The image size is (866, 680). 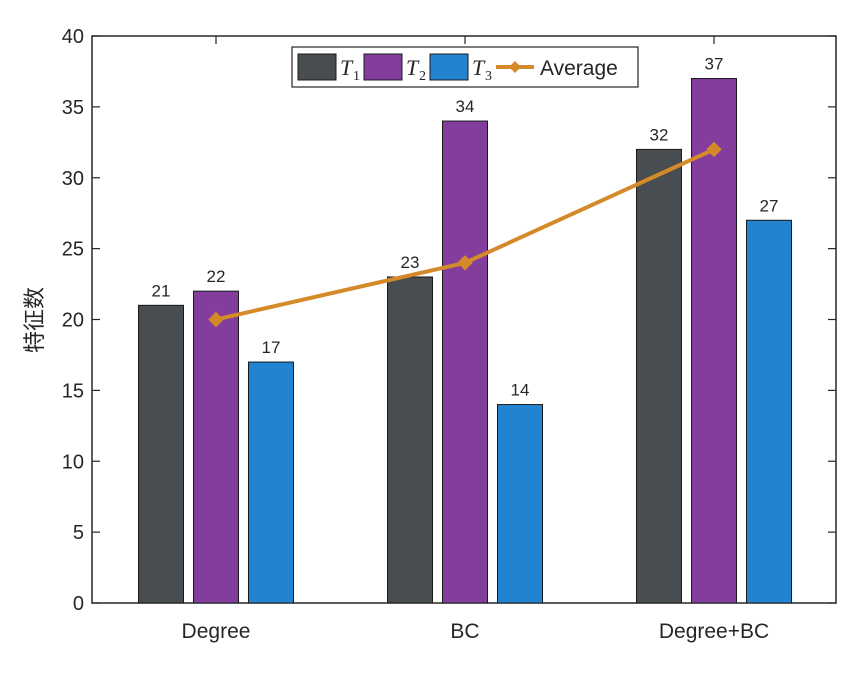 I want to click on bar-t1-bc, so click(x=410, y=440).